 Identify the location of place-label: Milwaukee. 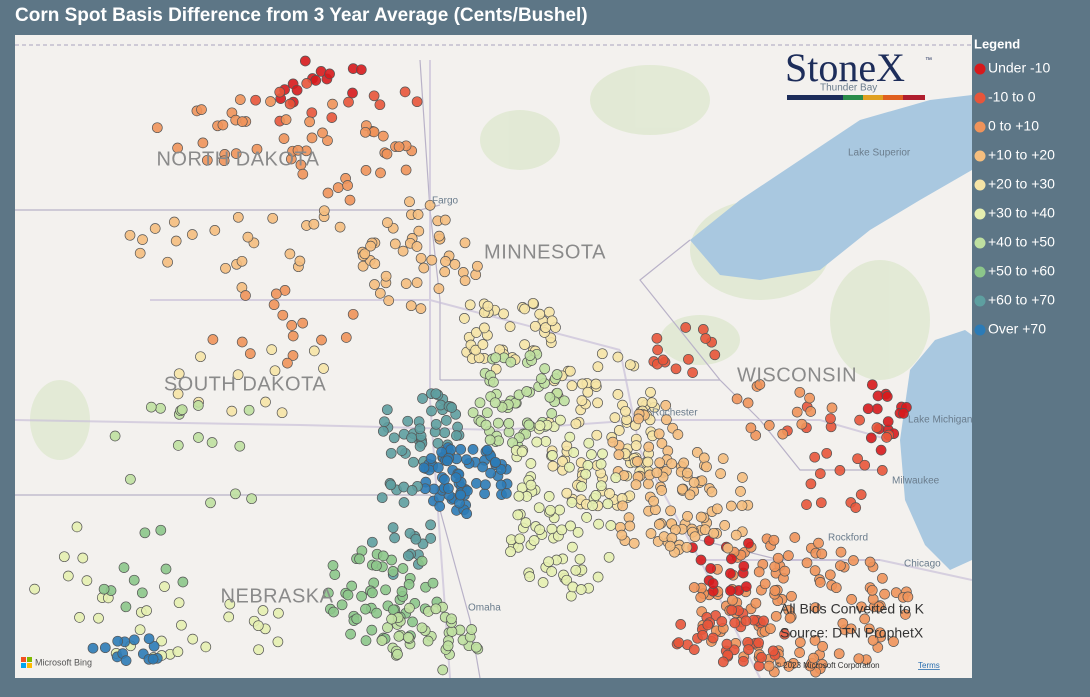
(916, 481).